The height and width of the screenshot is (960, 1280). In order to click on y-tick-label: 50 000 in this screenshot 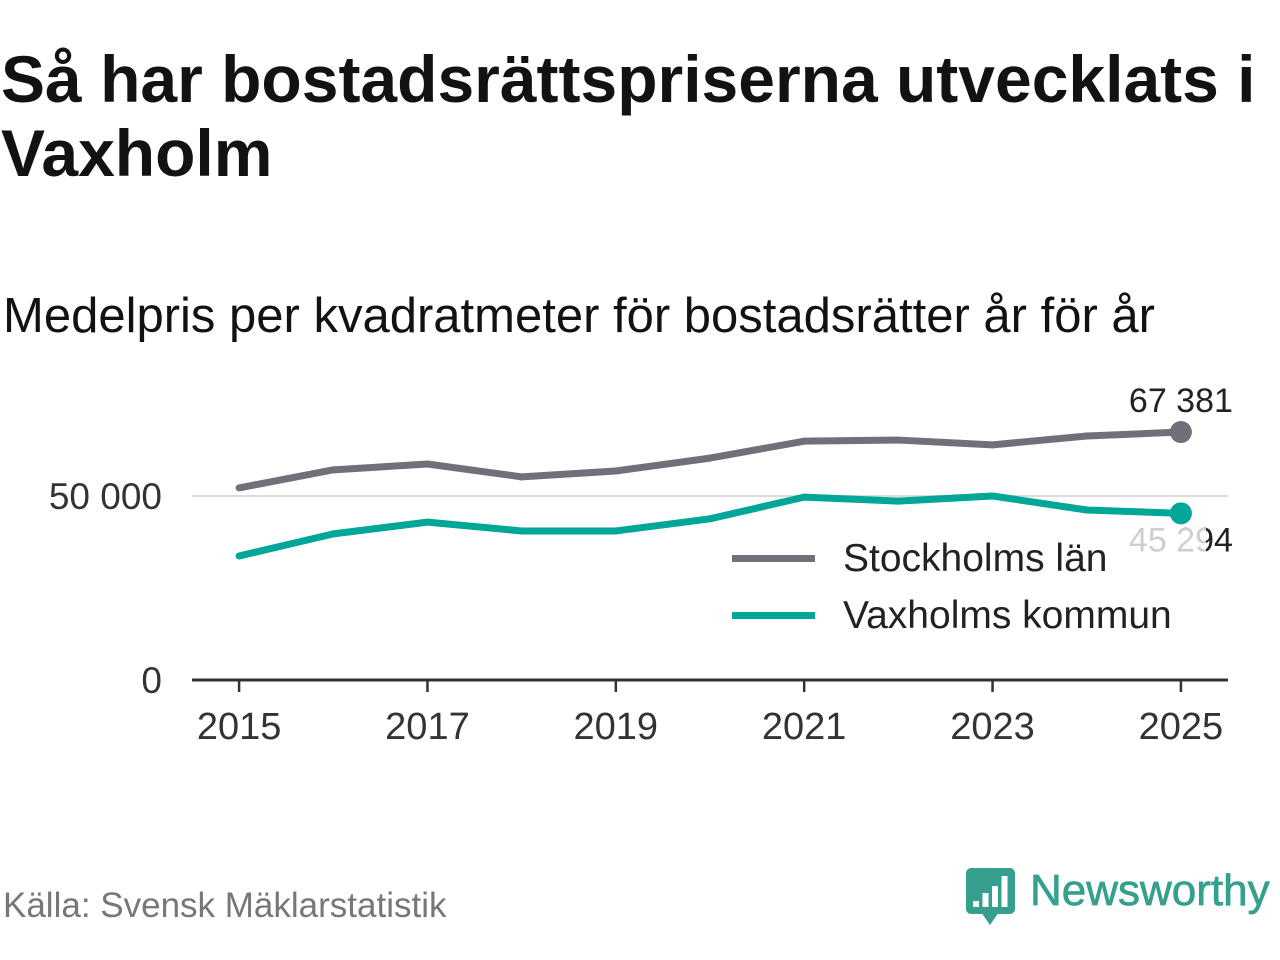, I will do `click(105, 496)`.